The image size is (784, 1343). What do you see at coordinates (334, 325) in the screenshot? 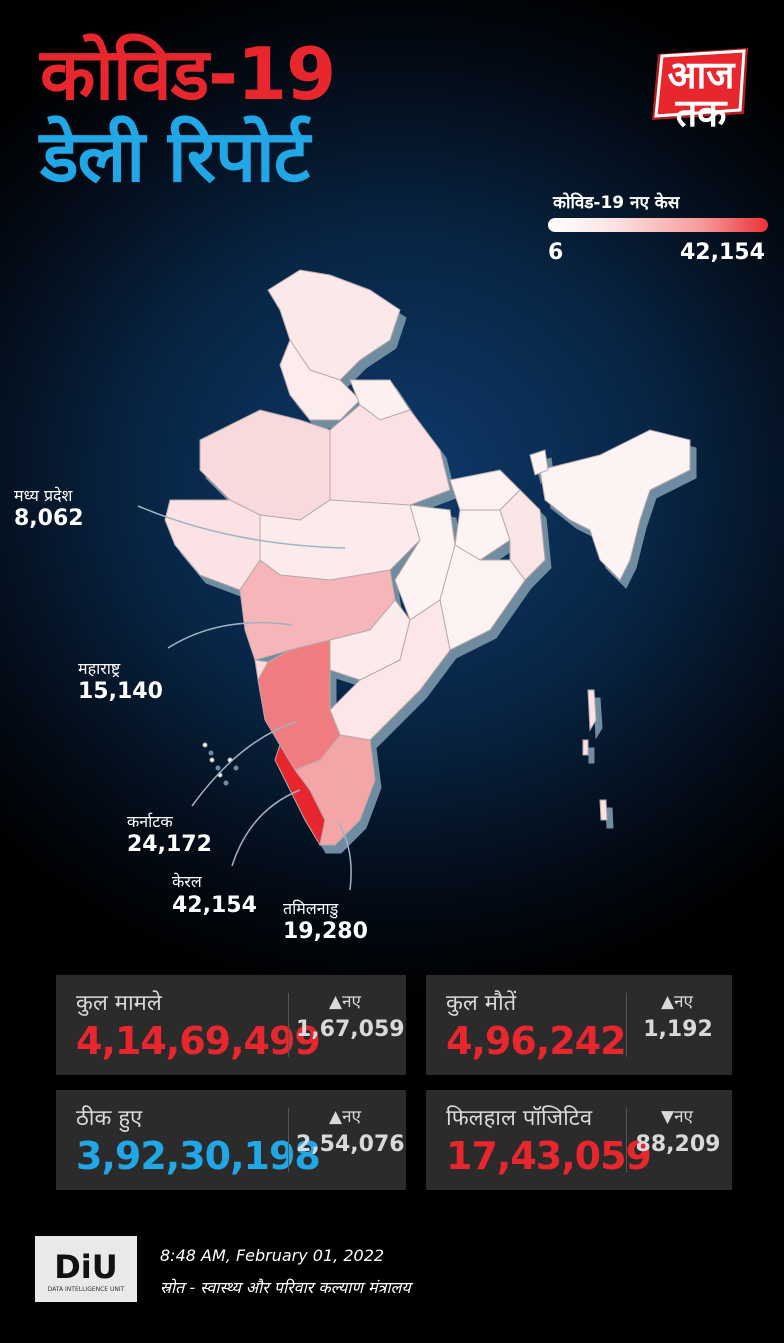
I see `region-north` at bounding box center [334, 325].